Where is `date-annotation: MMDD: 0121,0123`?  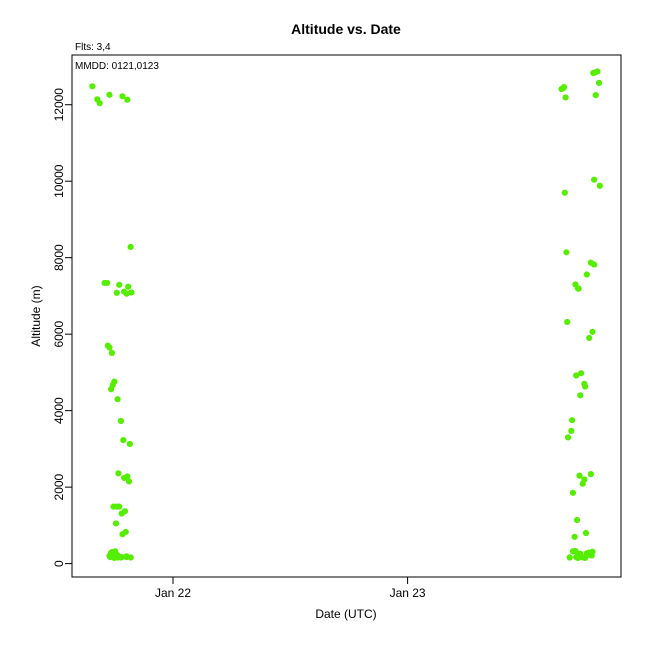
date-annotation: MMDD: 0121,0123 is located at coordinates (117, 66).